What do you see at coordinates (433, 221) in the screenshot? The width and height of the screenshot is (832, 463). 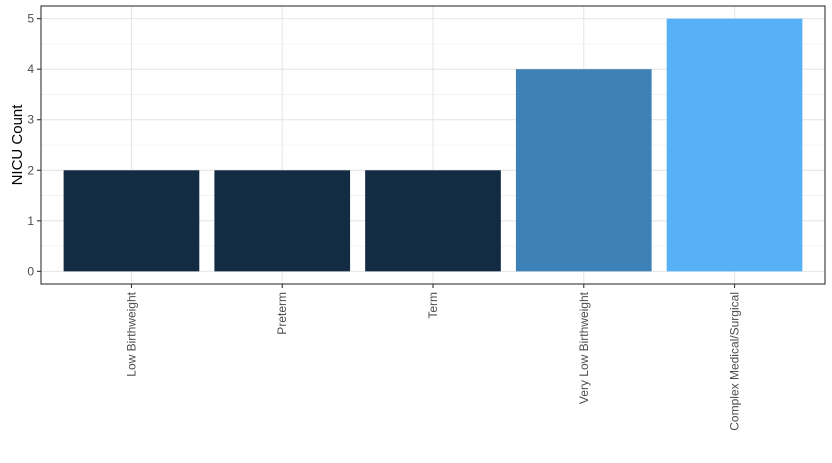 I see `bar-term` at bounding box center [433, 221].